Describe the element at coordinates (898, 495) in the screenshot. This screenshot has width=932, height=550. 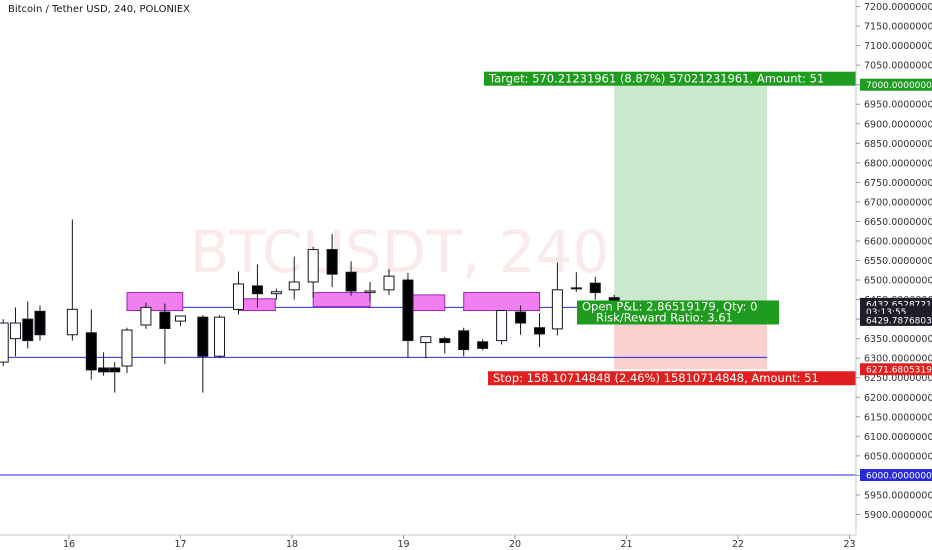
I see `y-tick-label: 5950.00000000` at that location.